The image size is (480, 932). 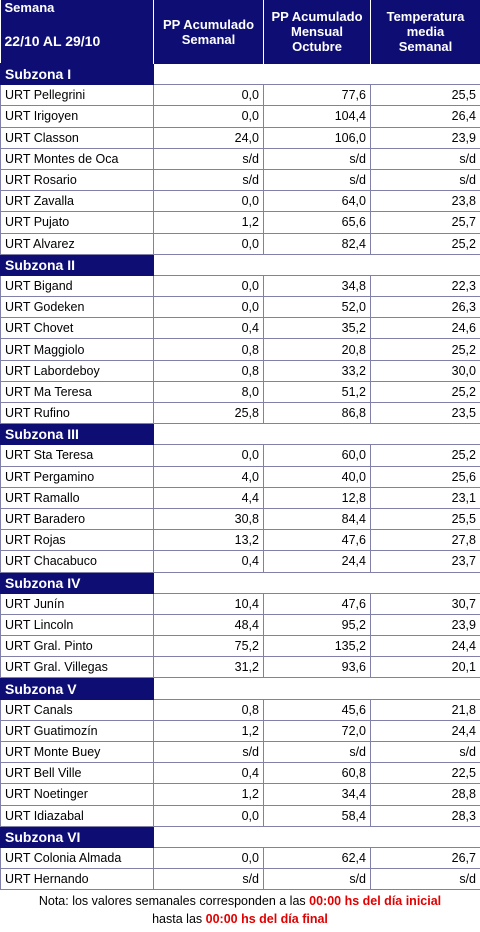 I want to click on week-range: 22/10 AL 29/10, so click(x=52, y=41).